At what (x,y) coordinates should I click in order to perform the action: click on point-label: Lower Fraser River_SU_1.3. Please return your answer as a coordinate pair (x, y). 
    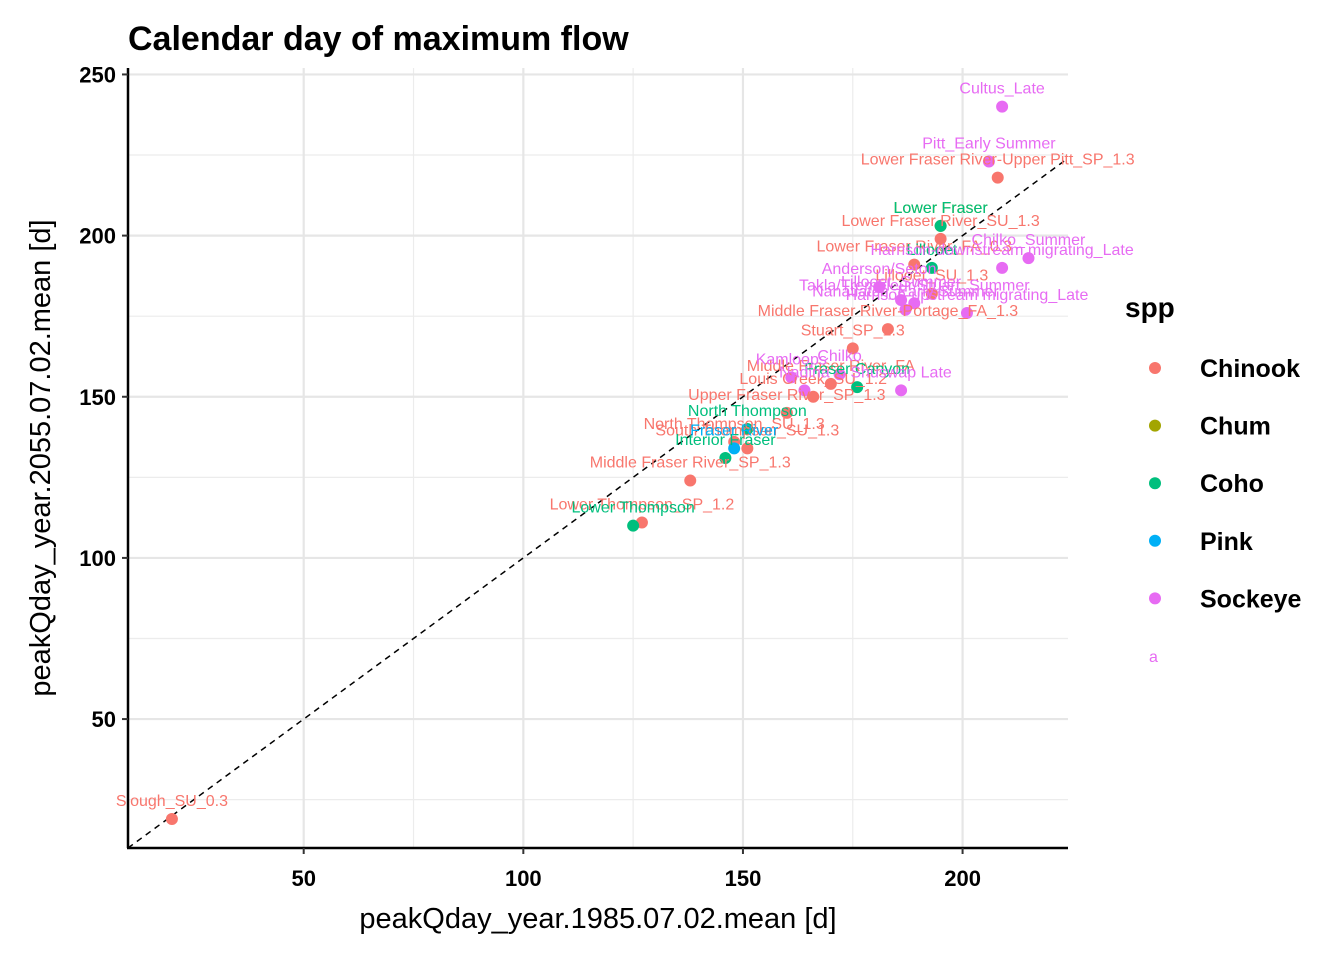
    Looking at the image, I should click on (940, 221).